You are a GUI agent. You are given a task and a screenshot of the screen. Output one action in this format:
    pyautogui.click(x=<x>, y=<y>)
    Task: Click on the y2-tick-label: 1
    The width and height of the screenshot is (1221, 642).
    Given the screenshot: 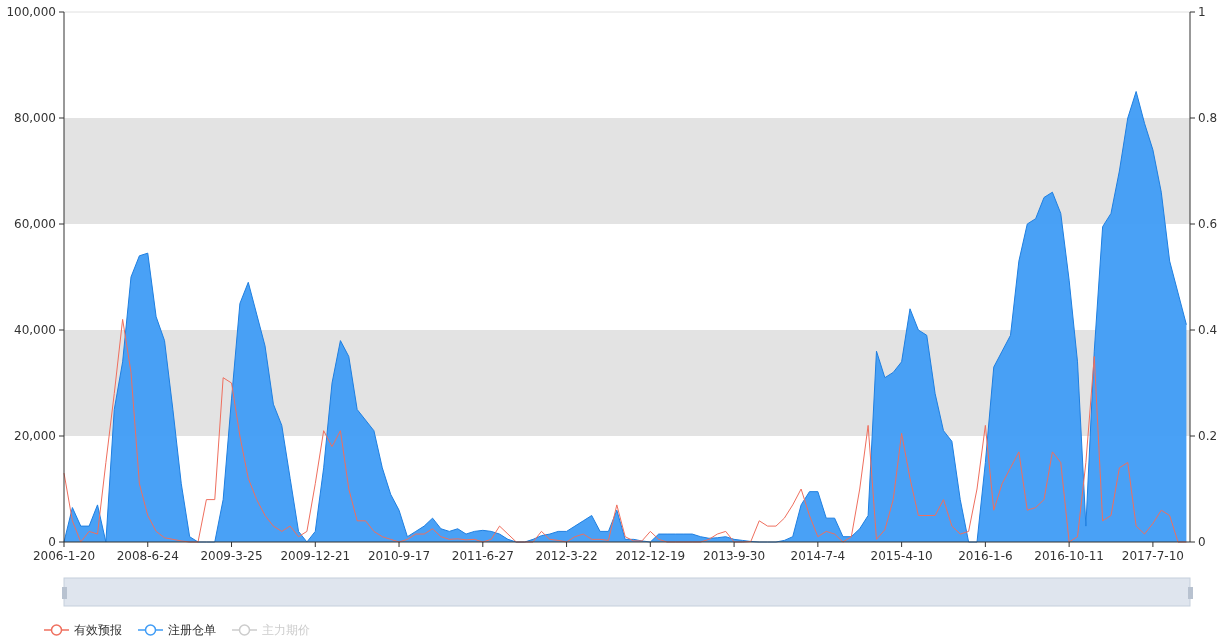 What is the action you would take?
    pyautogui.click(x=1202, y=12)
    